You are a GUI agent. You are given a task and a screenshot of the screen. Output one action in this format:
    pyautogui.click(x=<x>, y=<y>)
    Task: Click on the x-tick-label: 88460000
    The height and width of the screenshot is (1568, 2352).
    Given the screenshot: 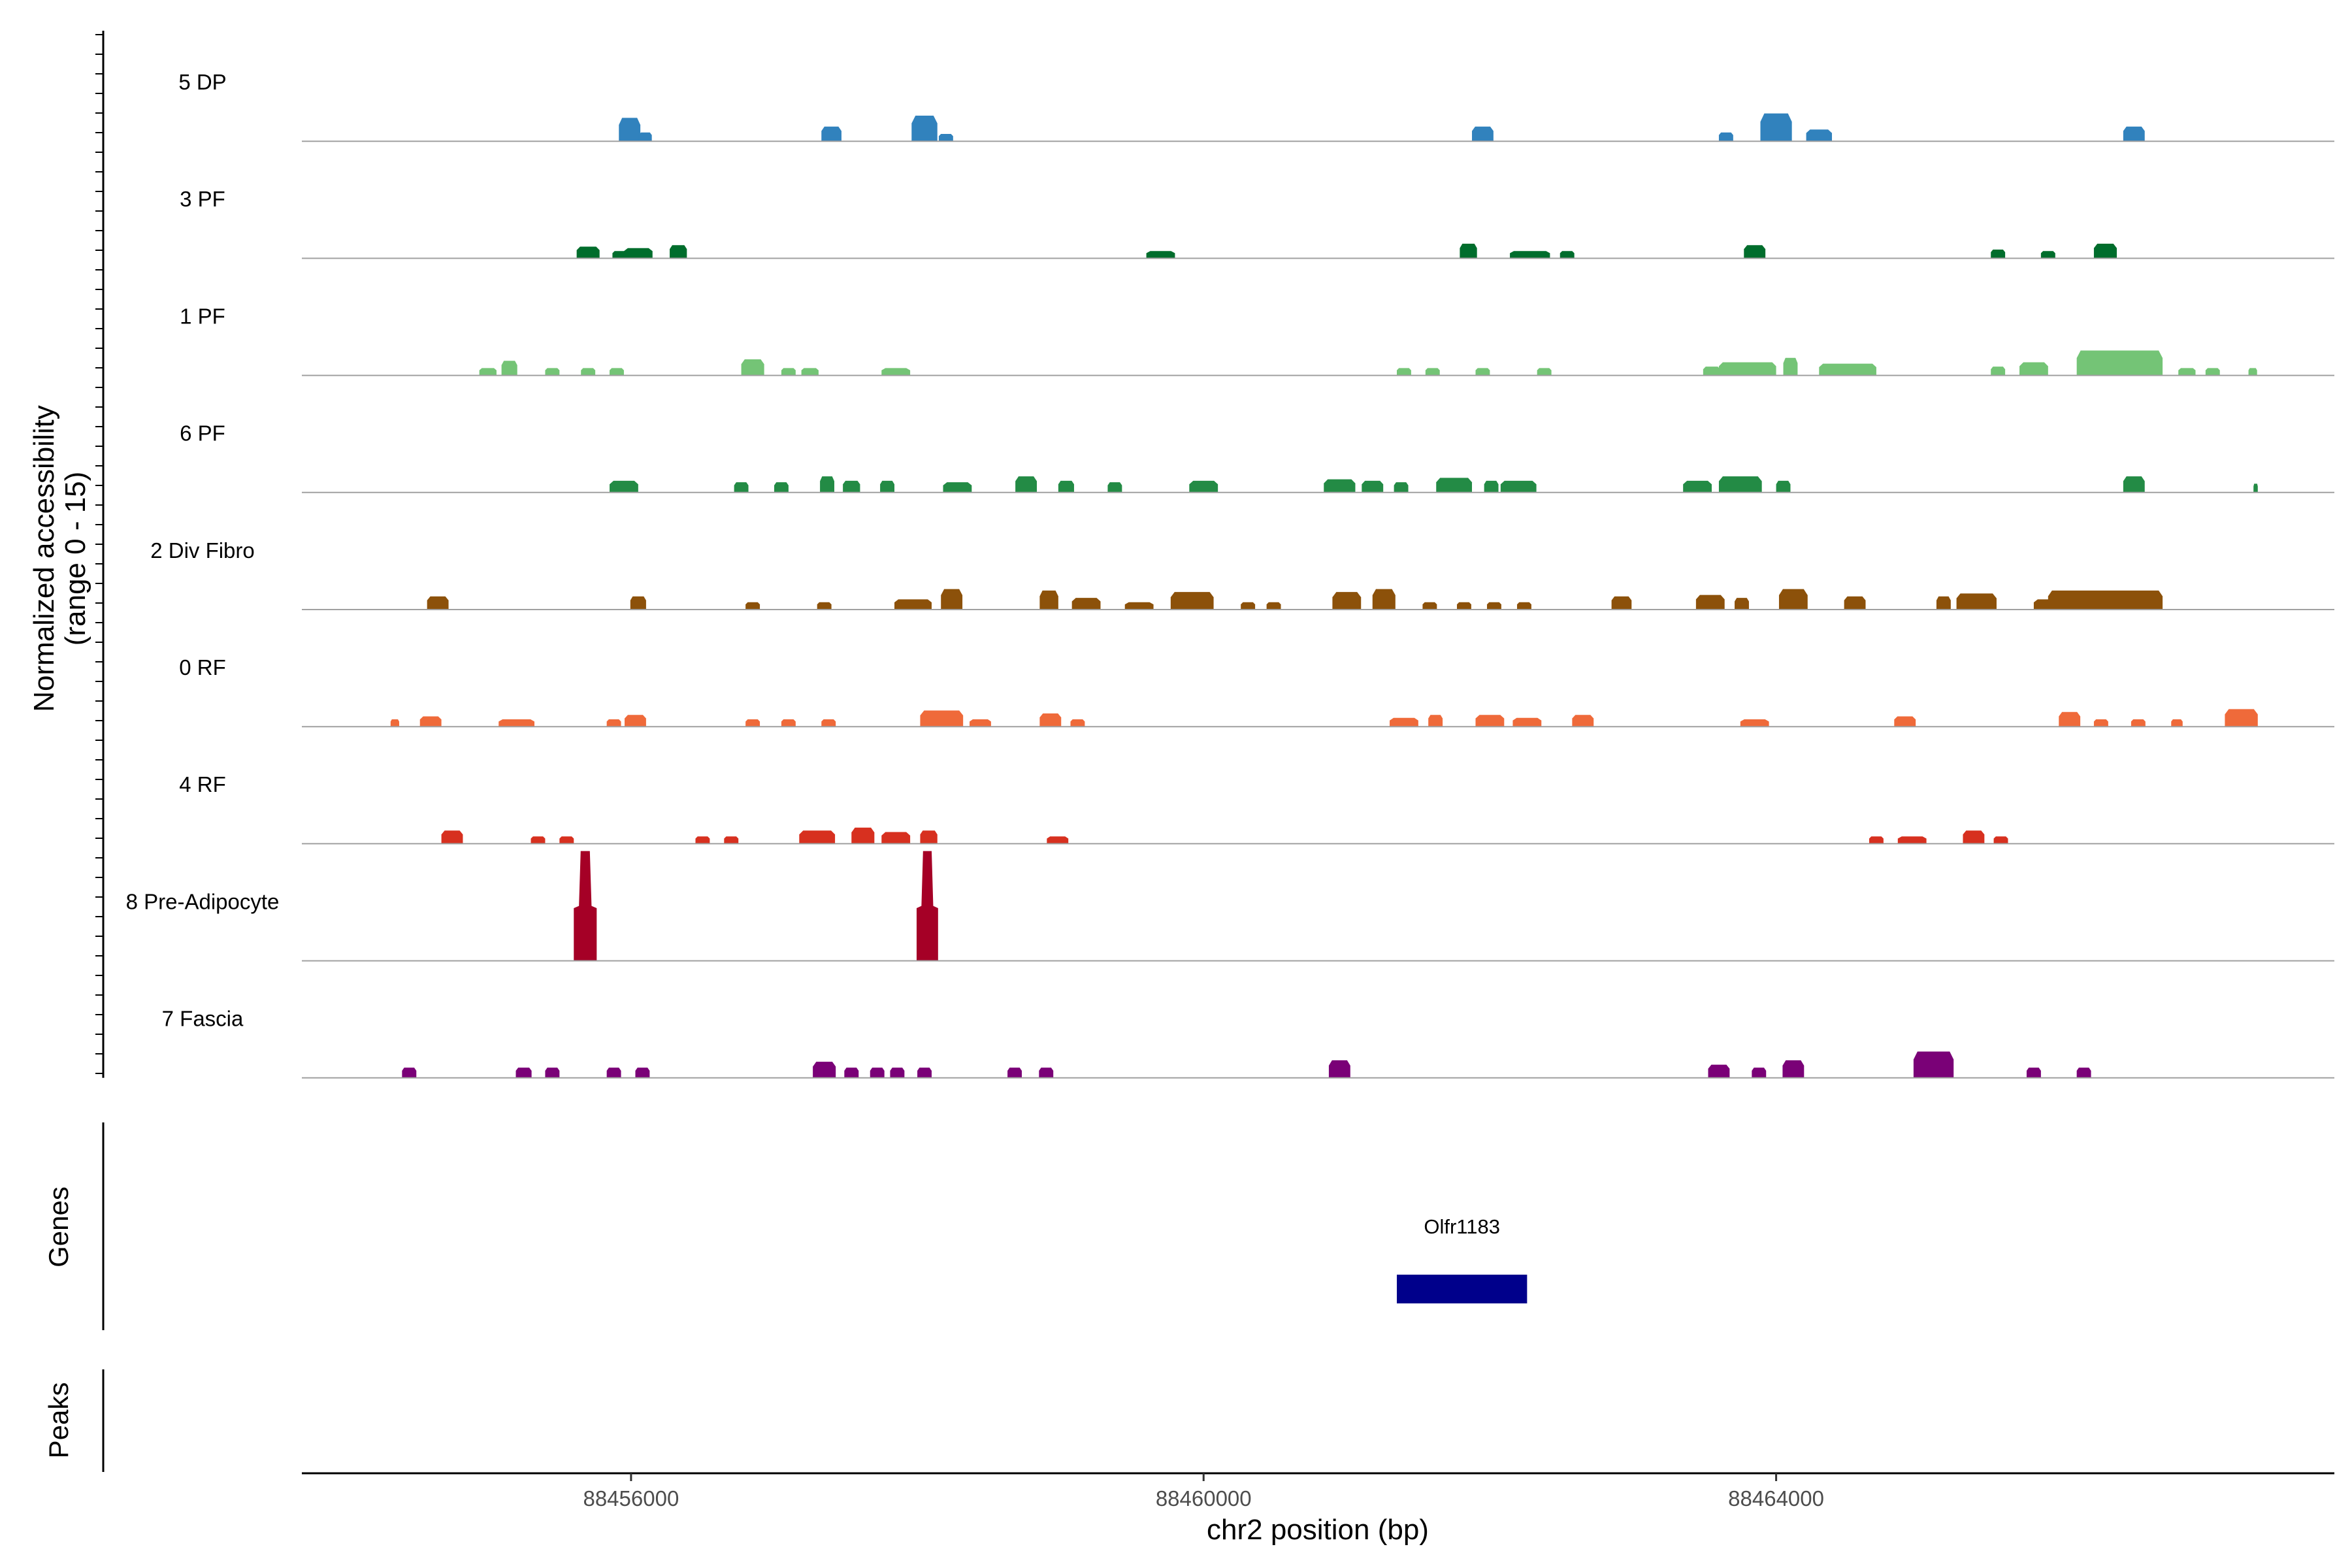 What is the action you would take?
    pyautogui.click(x=1204, y=1498)
    